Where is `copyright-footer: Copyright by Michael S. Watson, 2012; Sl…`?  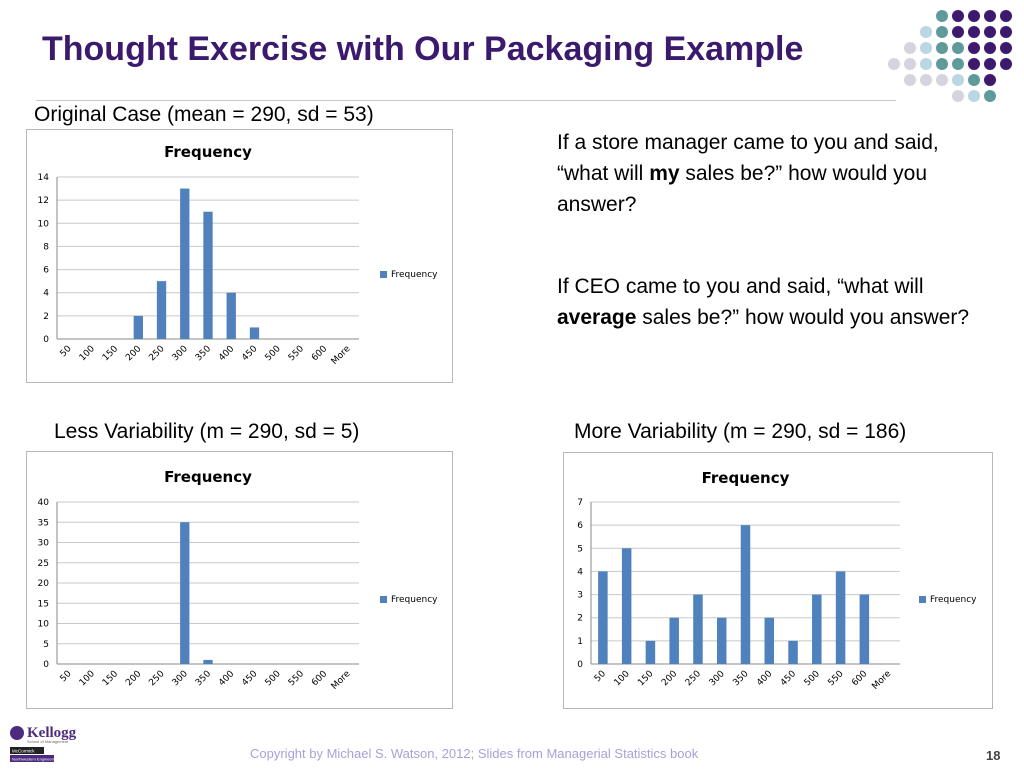 copyright-footer: Copyright by Michael S. Watson, 2012; Sl… is located at coordinates (474, 753).